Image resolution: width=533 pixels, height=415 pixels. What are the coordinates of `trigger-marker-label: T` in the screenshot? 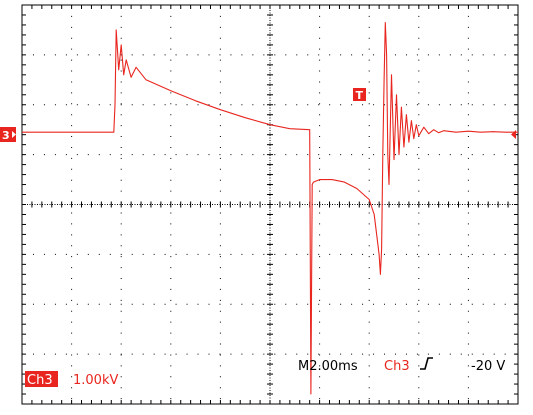 It's located at (360, 95).